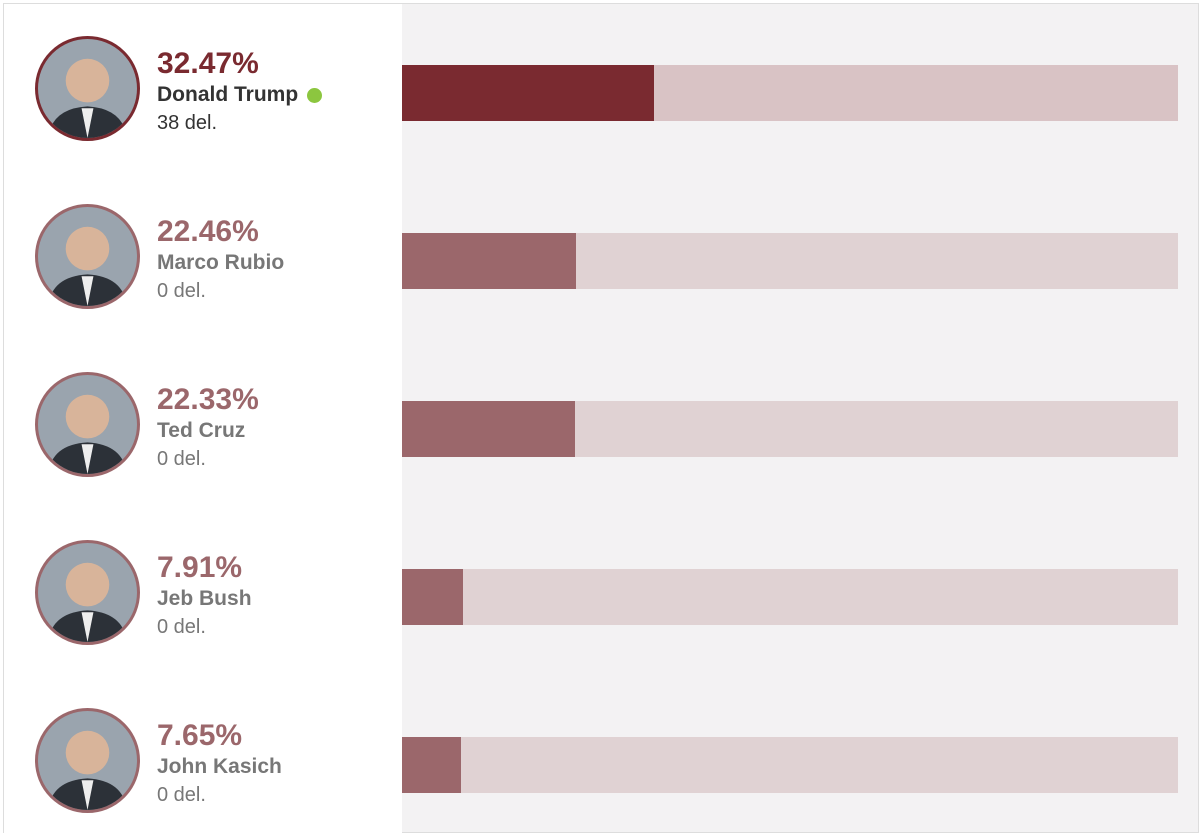  What do you see at coordinates (208, 63) in the screenshot?
I see `vote-percentage: 32.47%` at bounding box center [208, 63].